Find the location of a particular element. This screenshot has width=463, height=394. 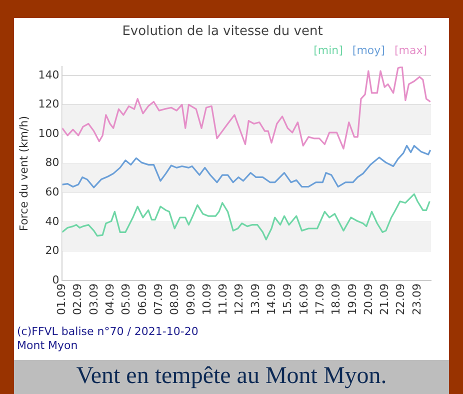

x-tick-label: 23.09 is located at coordinates (417, 300).